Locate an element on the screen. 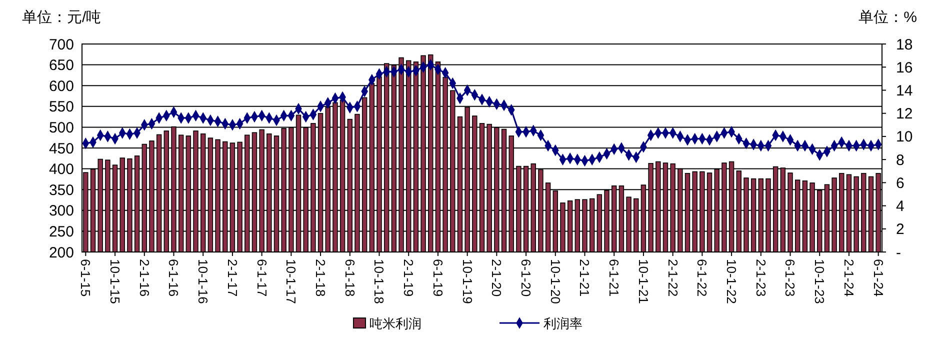  x-tick-label: 6-1-23 is located at coordinates (790, 278).